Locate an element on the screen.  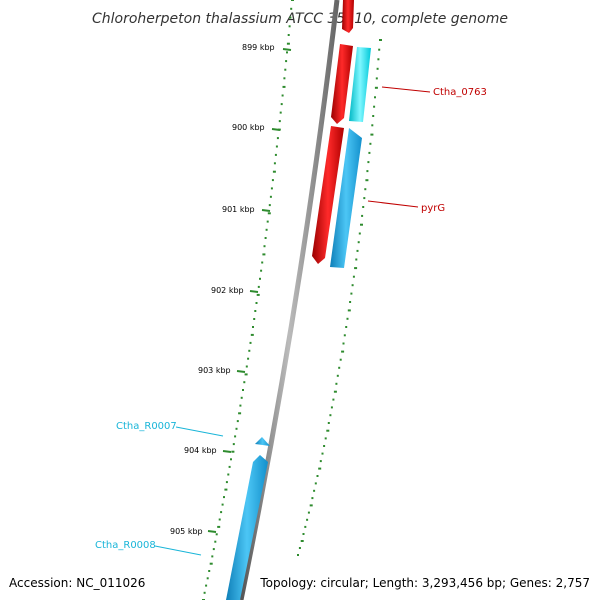
label-connector-ctha-r0007 is located at coordinates (199, 431).